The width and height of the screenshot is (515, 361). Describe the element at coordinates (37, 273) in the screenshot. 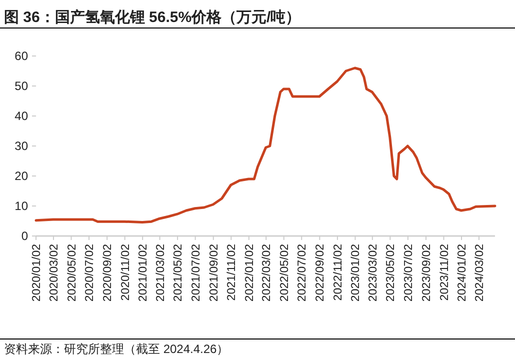

I see `x-tick-label: 2020/01/02` at that location.